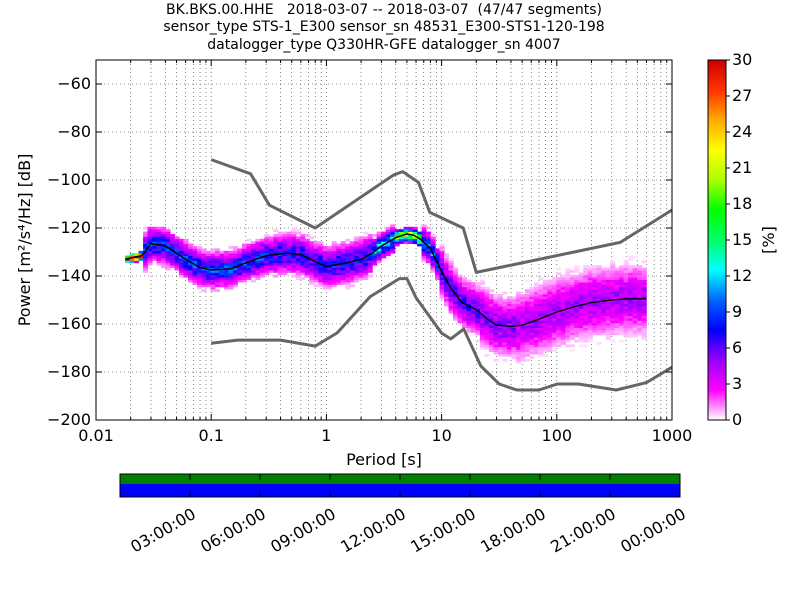  Describe the element at coordinates (69, 275) in the screenshot. I see `y-tick-label: −140` at that location.